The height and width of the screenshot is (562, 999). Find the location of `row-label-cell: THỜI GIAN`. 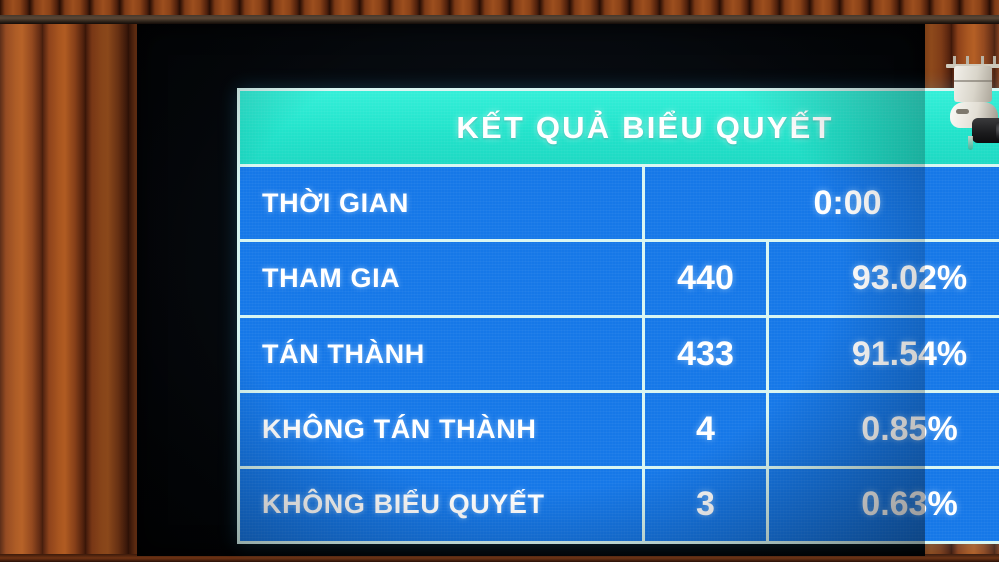

row-label-cell: THỜI GIAN is located at coordinates (442, 203).